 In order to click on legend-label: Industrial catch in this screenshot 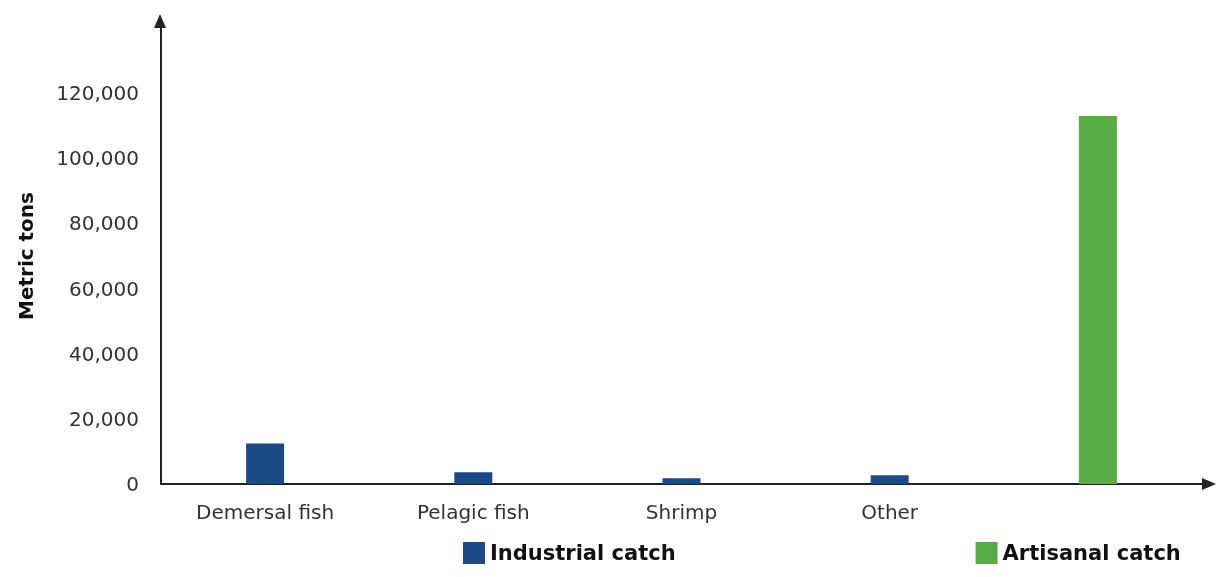, I will do `click(583, 553)`.